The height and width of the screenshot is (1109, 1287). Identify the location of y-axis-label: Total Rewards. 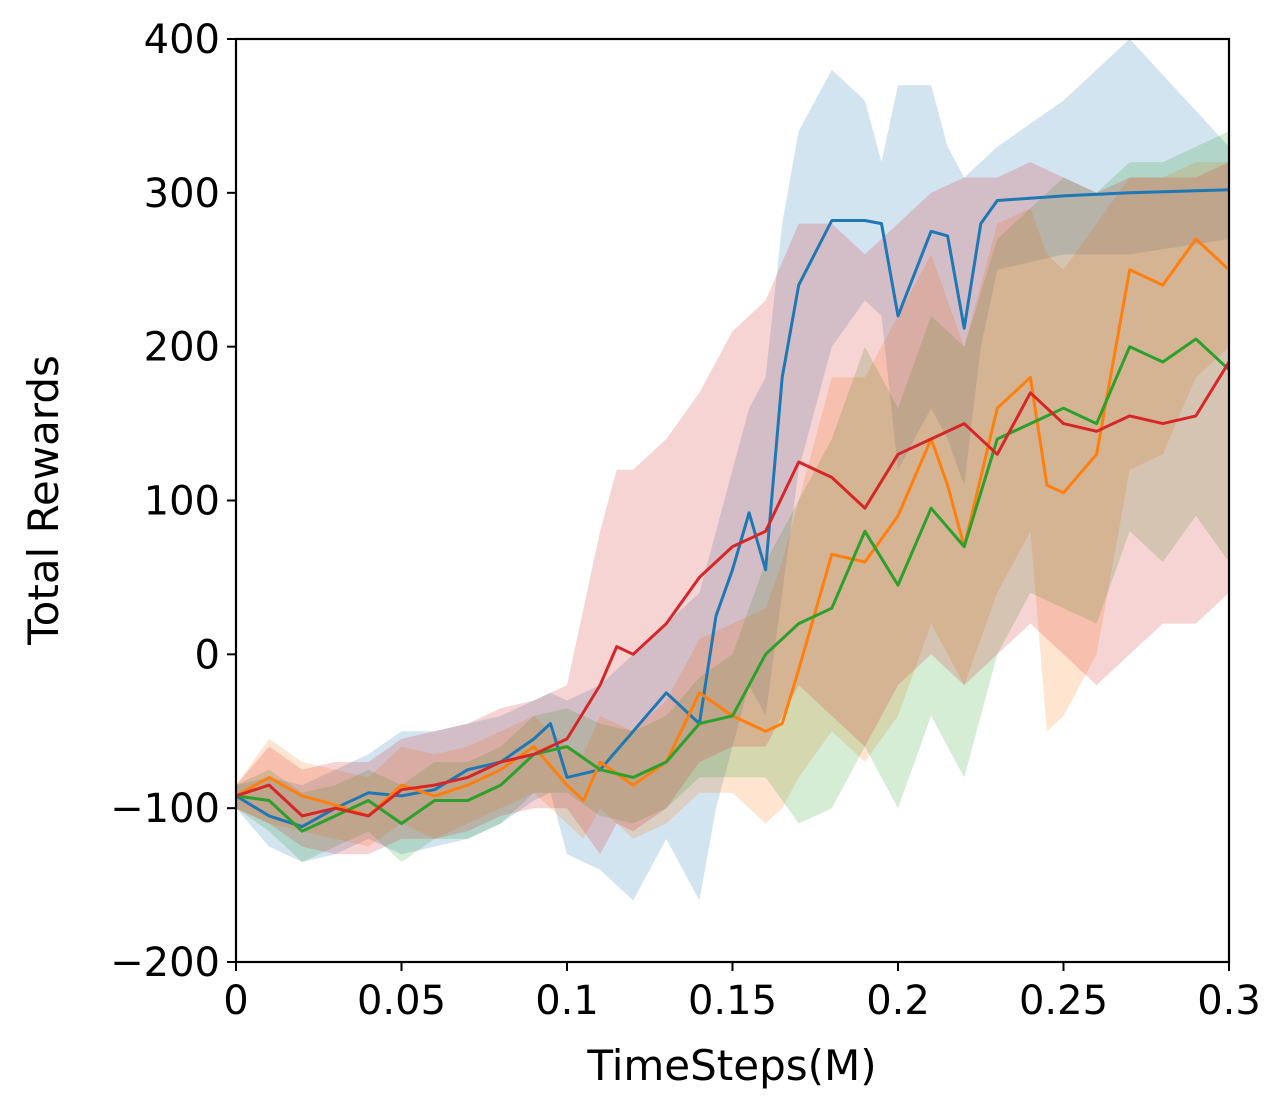
(43, 500).